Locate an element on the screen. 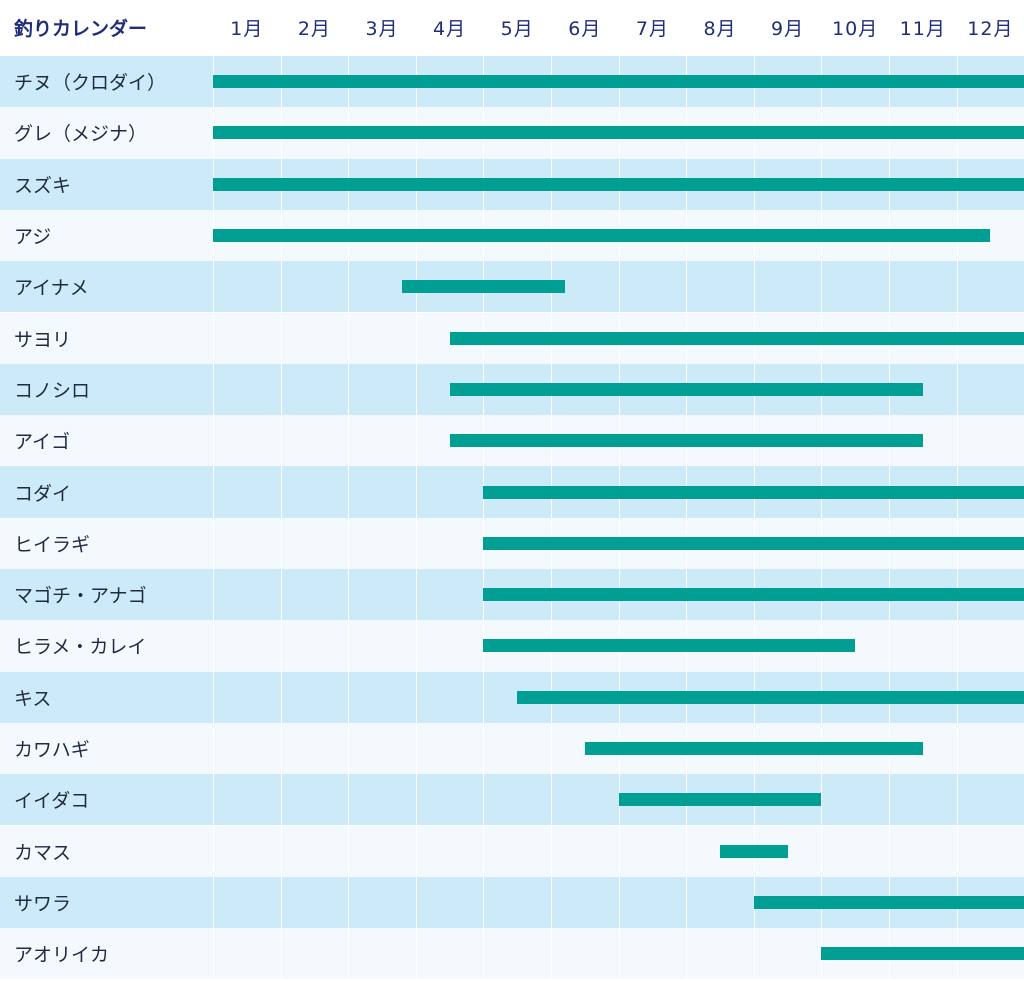  month-label: 4月 is located at coordinates (450, 29).